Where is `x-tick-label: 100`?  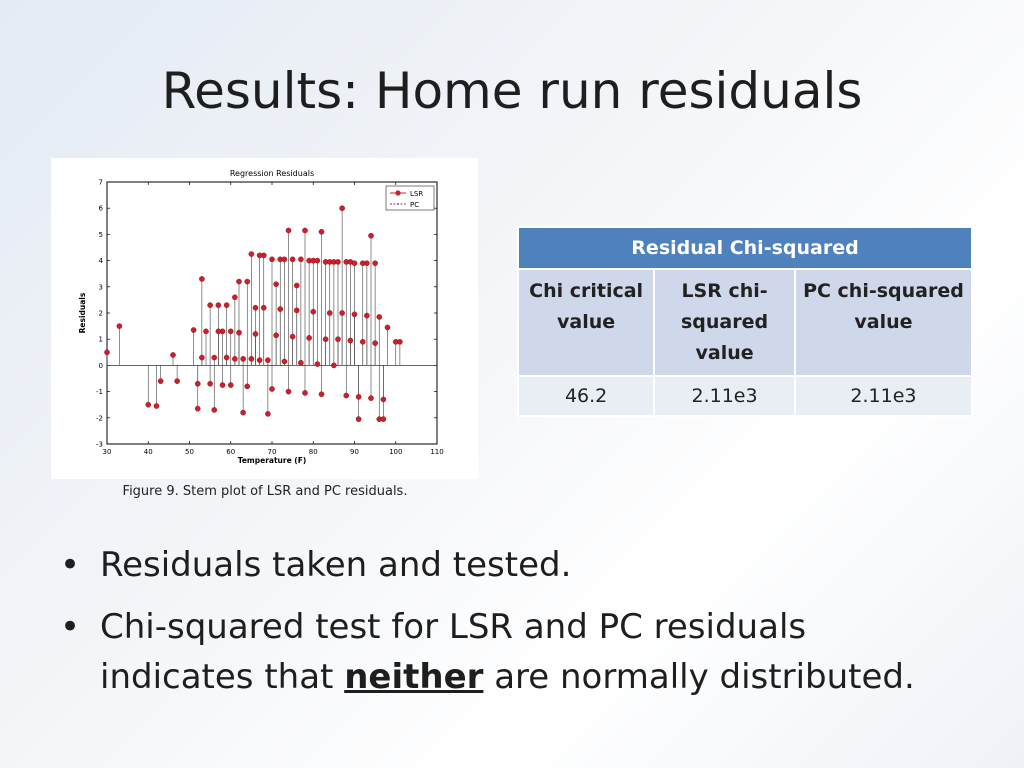
x-tick-label: 100 is located at coordinates (395, 452).